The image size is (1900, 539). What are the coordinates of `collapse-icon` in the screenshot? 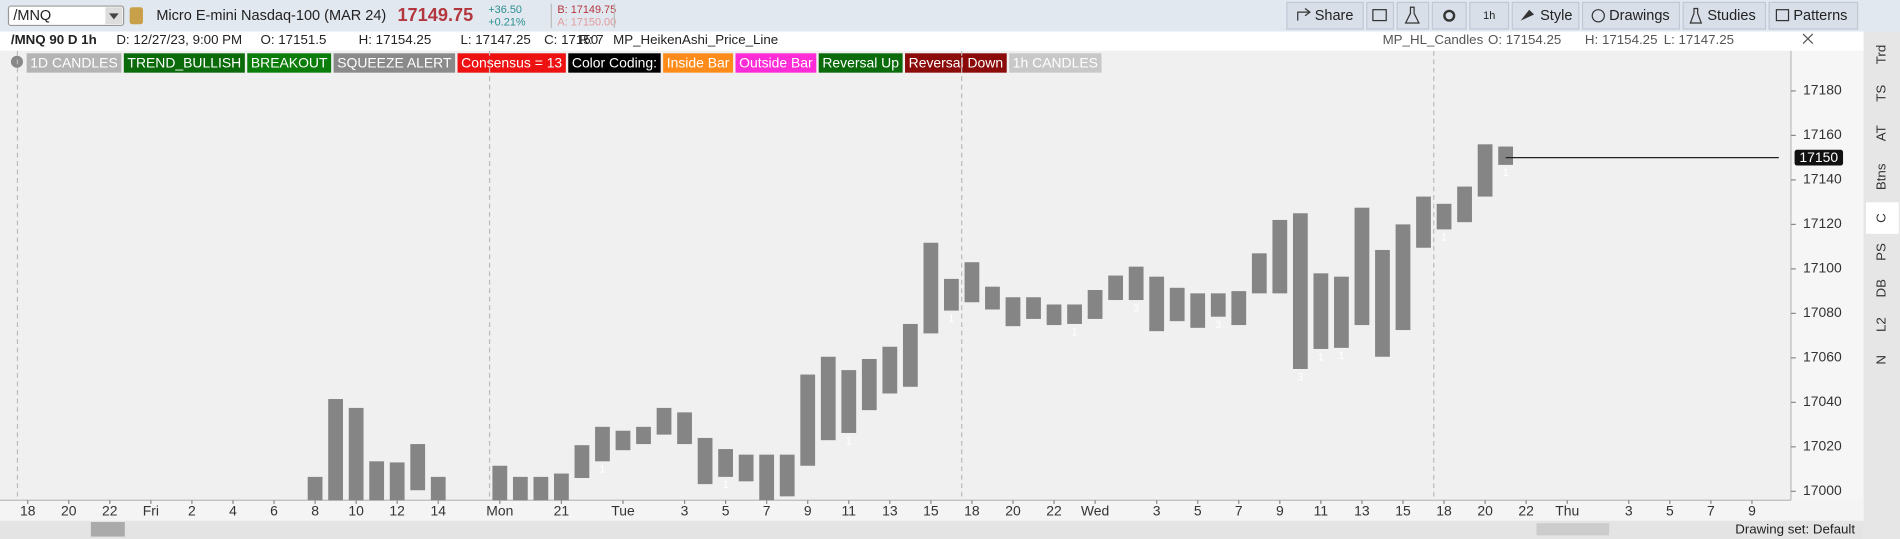 It's located at (1808, 39).